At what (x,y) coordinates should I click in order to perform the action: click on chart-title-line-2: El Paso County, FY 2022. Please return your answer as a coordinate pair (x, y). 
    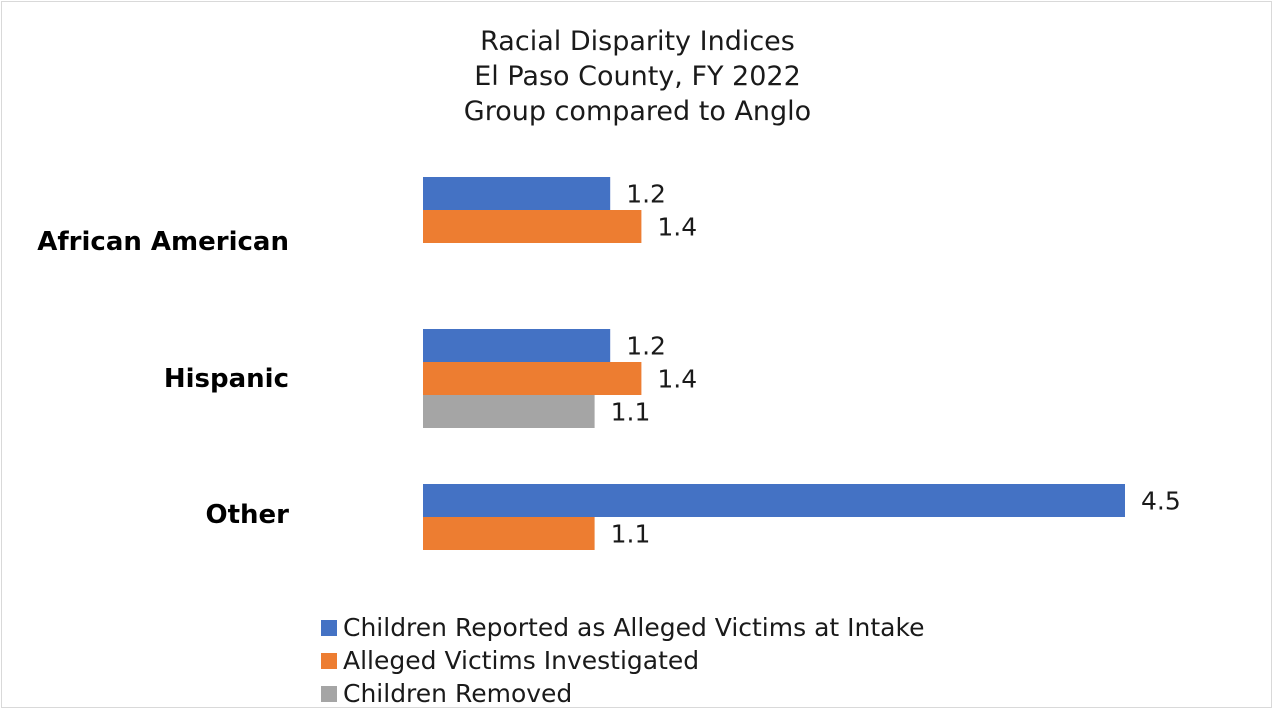
    Looking at the image, I should click on (637, 76).